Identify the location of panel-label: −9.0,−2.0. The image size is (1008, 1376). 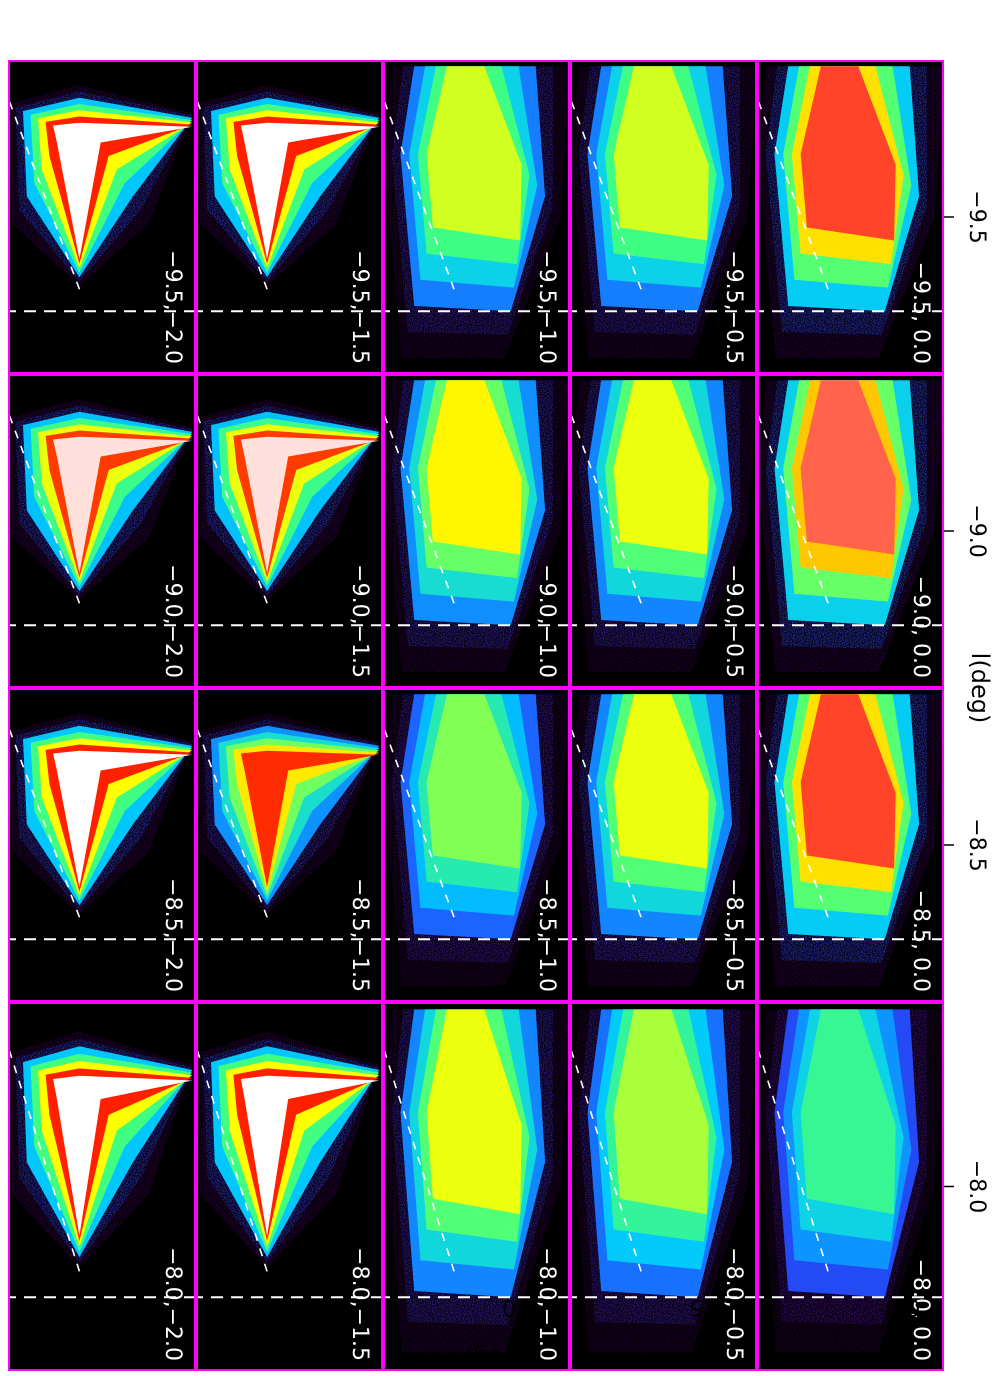
(172, 621).